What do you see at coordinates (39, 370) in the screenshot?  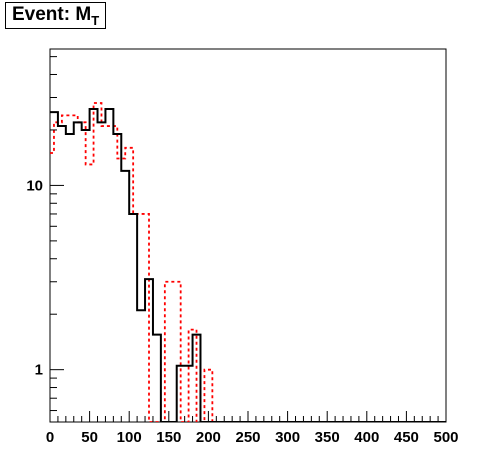 I see `y-tick-label: 1` at bounding box center [39, 370].